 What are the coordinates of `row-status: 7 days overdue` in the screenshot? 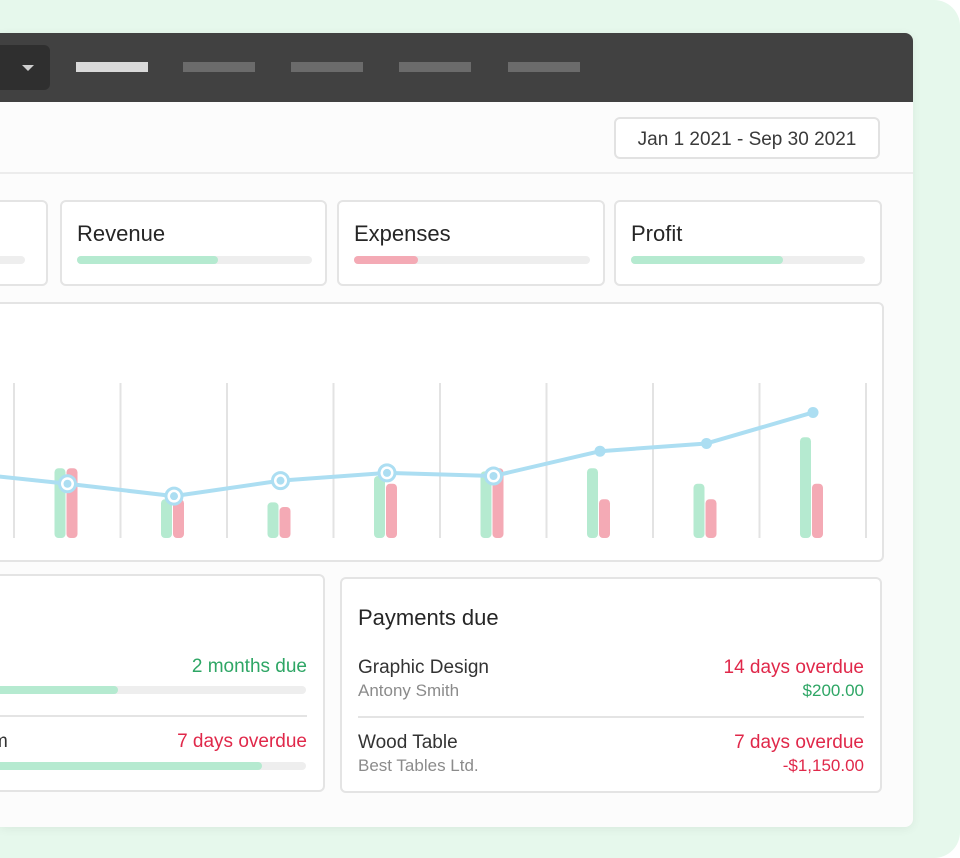 It's located at (242, 741).